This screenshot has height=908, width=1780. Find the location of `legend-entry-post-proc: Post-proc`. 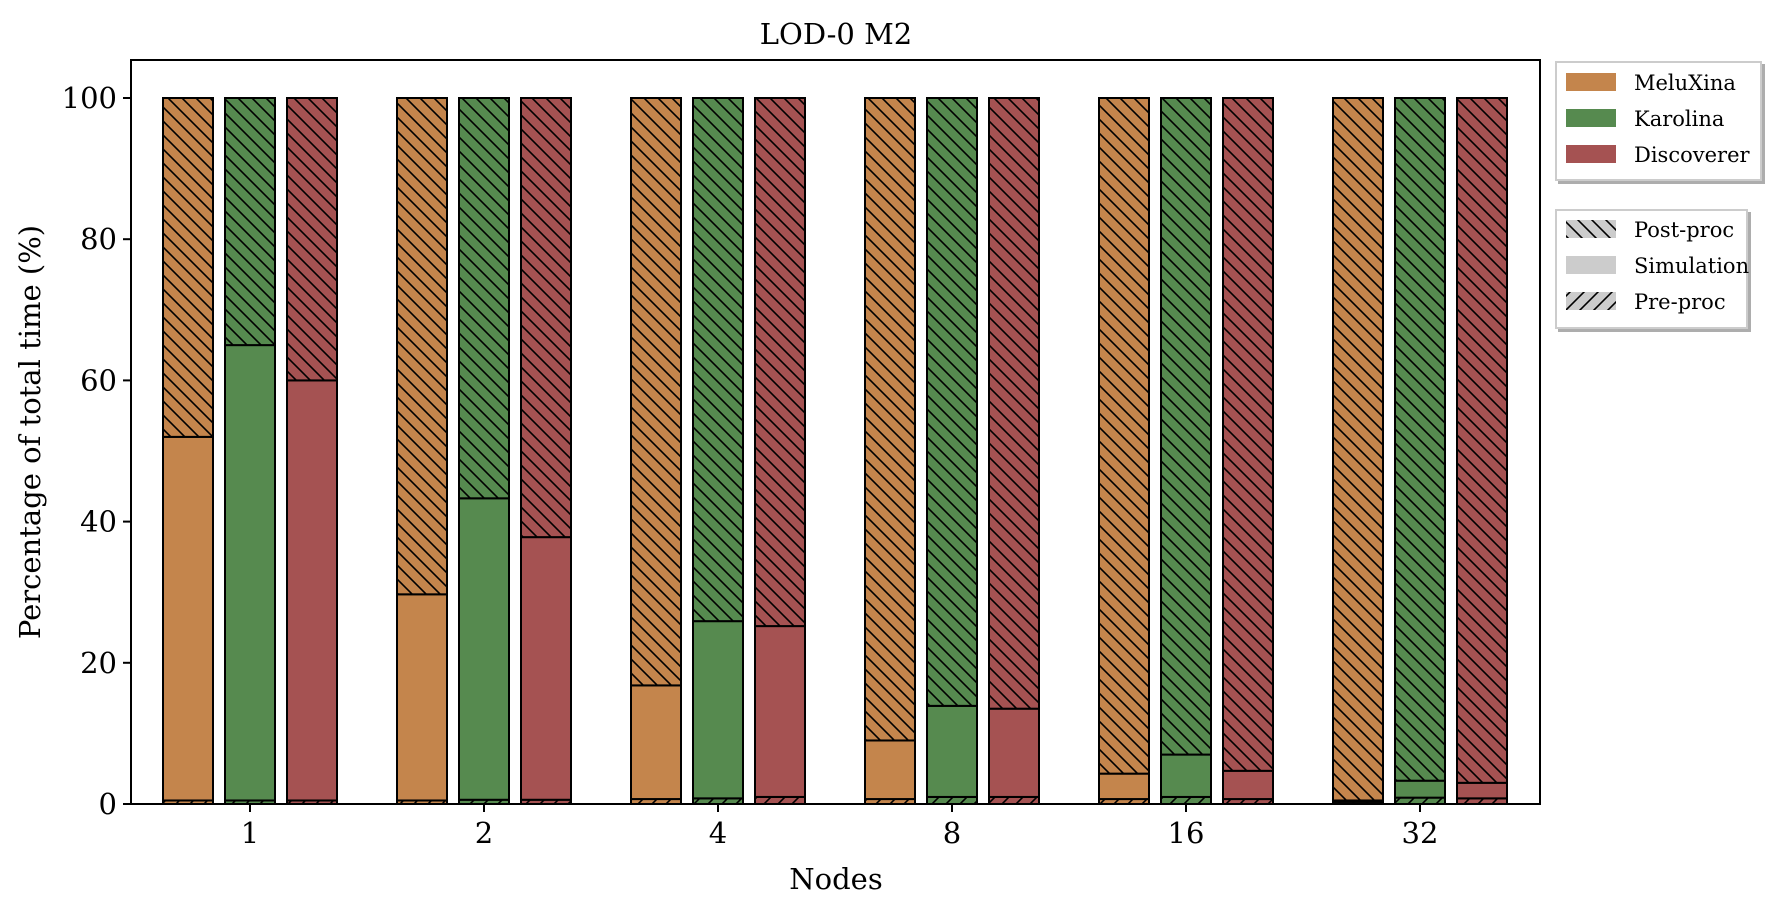

legend-entry-post-proc: Post-proc is located at coordinates (1650, 230).